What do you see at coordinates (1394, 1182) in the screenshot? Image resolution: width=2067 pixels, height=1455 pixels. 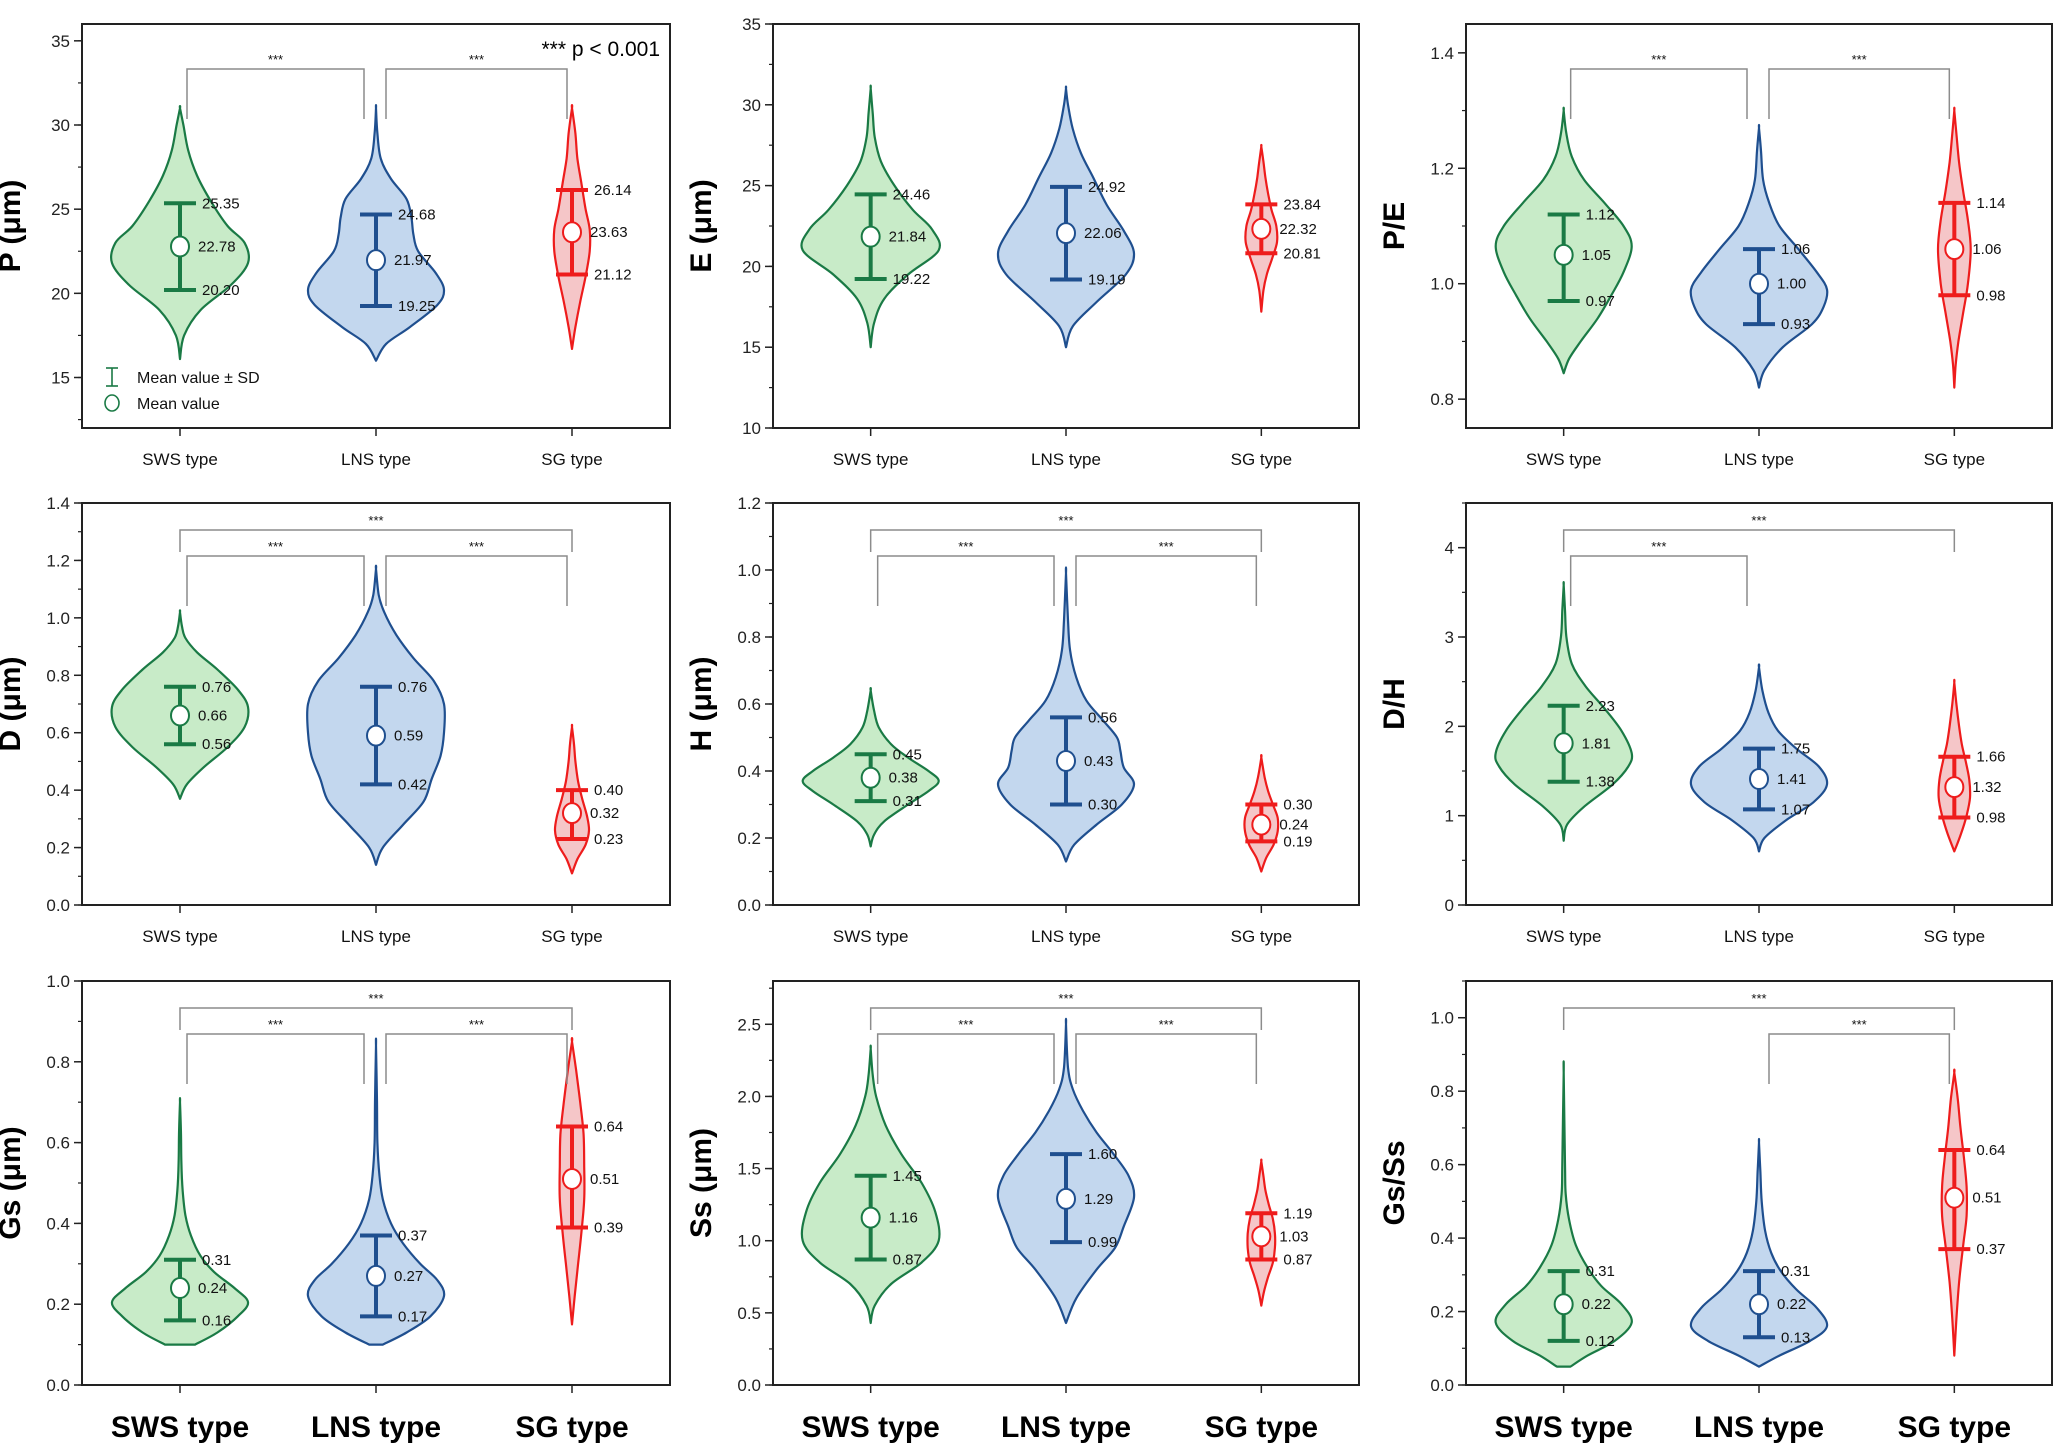 I see `y-axis-label: Gs/Ss` at bounding box center [1394, 1182].